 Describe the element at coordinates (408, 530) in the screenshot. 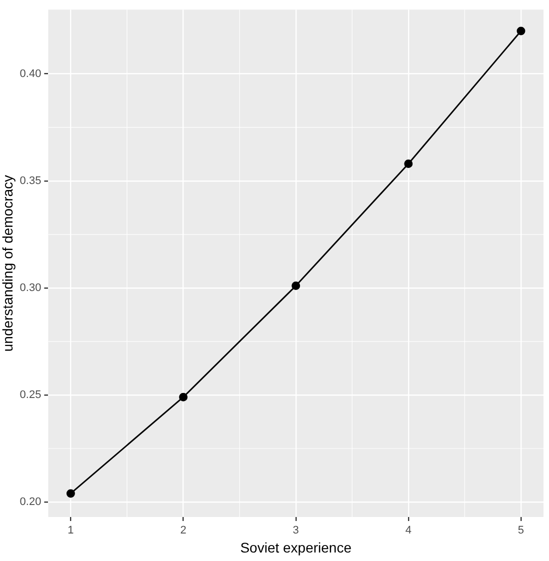

I see `x-tick-label: 4` at that location.